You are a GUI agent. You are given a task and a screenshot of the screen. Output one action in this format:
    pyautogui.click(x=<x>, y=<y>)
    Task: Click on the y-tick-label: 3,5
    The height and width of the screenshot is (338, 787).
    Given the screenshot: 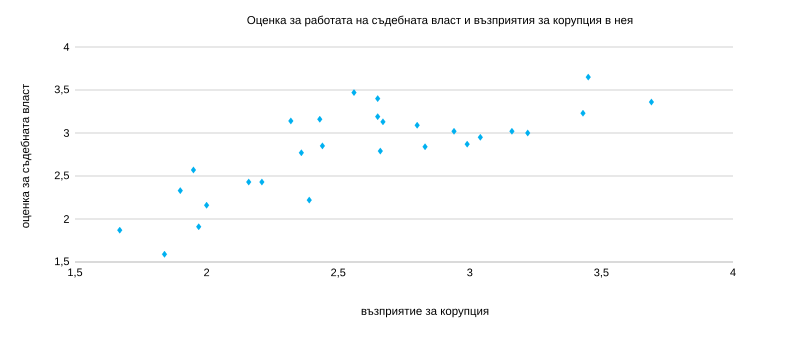 What is the action you would take?
    pyautogui.click(x=62, y=90)
    